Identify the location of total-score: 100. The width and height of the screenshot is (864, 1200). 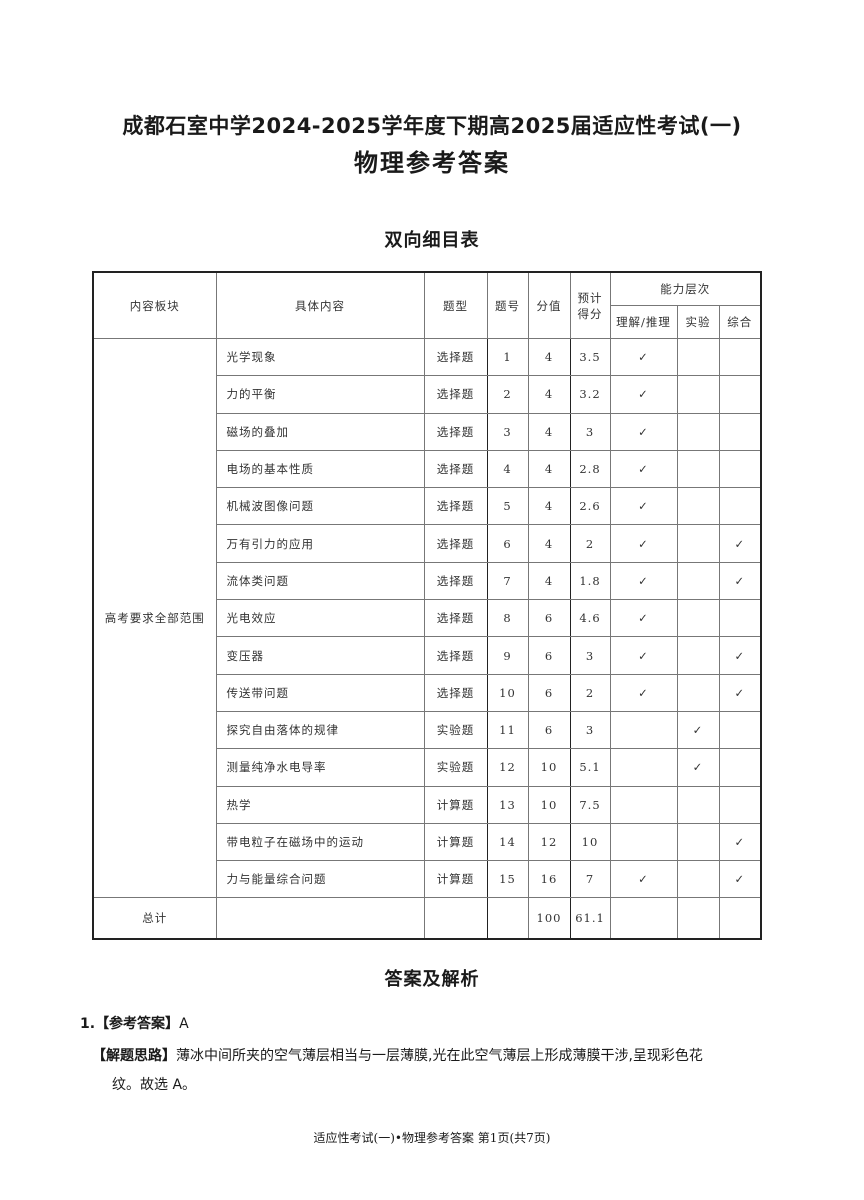
(549, 918).